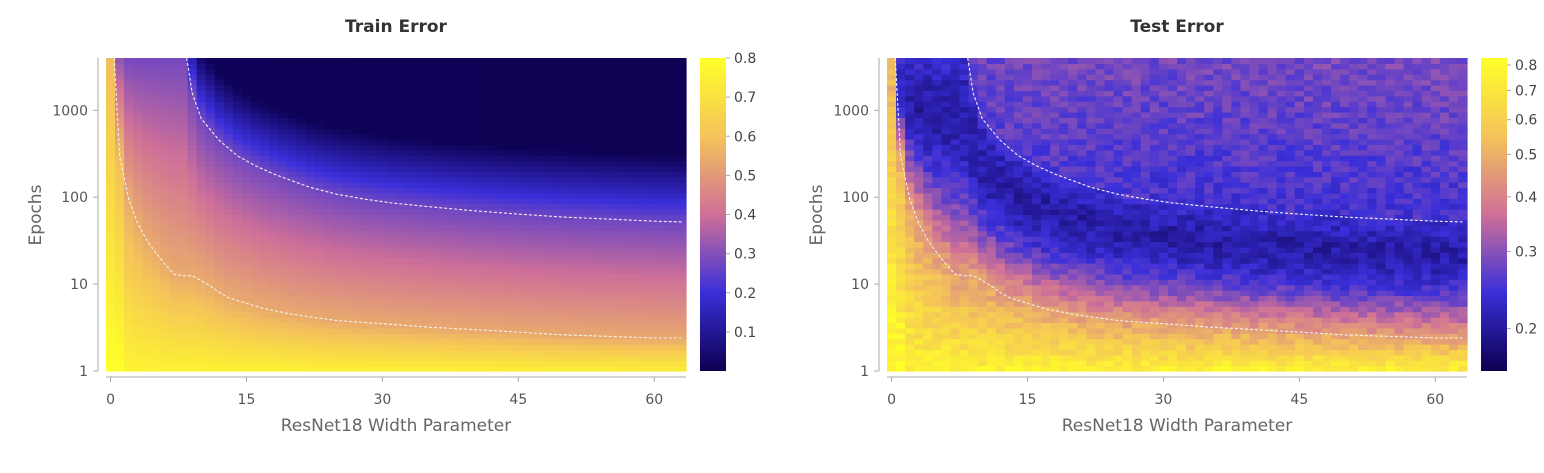 This screenshot has height=473, width=1544. I want to click on colorbar-tick-label: 0.3, so click(745, 255).